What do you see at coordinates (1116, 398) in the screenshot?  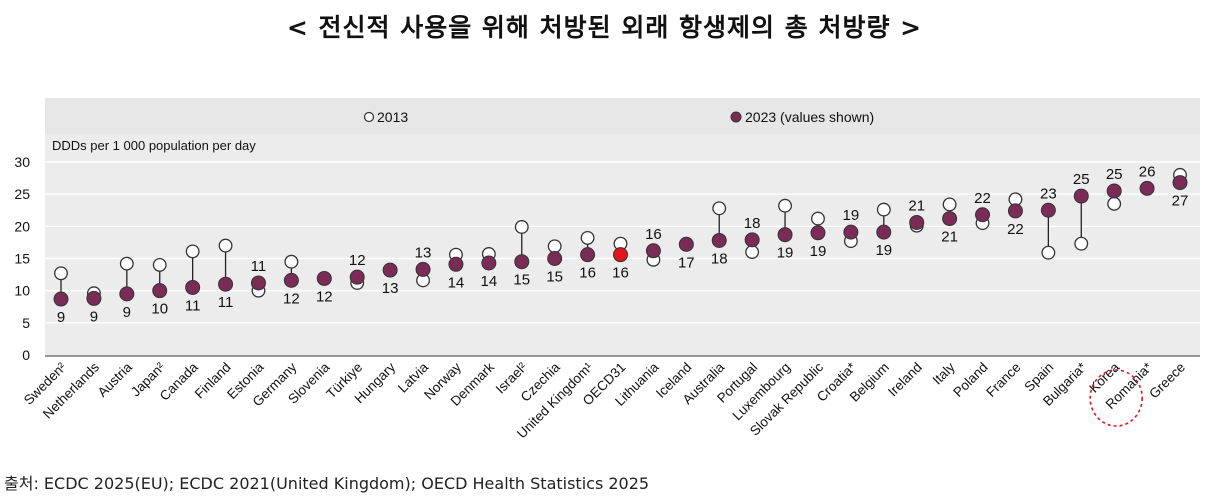 I see `korea-highlight-ring` at bounding box center [1116, 398].